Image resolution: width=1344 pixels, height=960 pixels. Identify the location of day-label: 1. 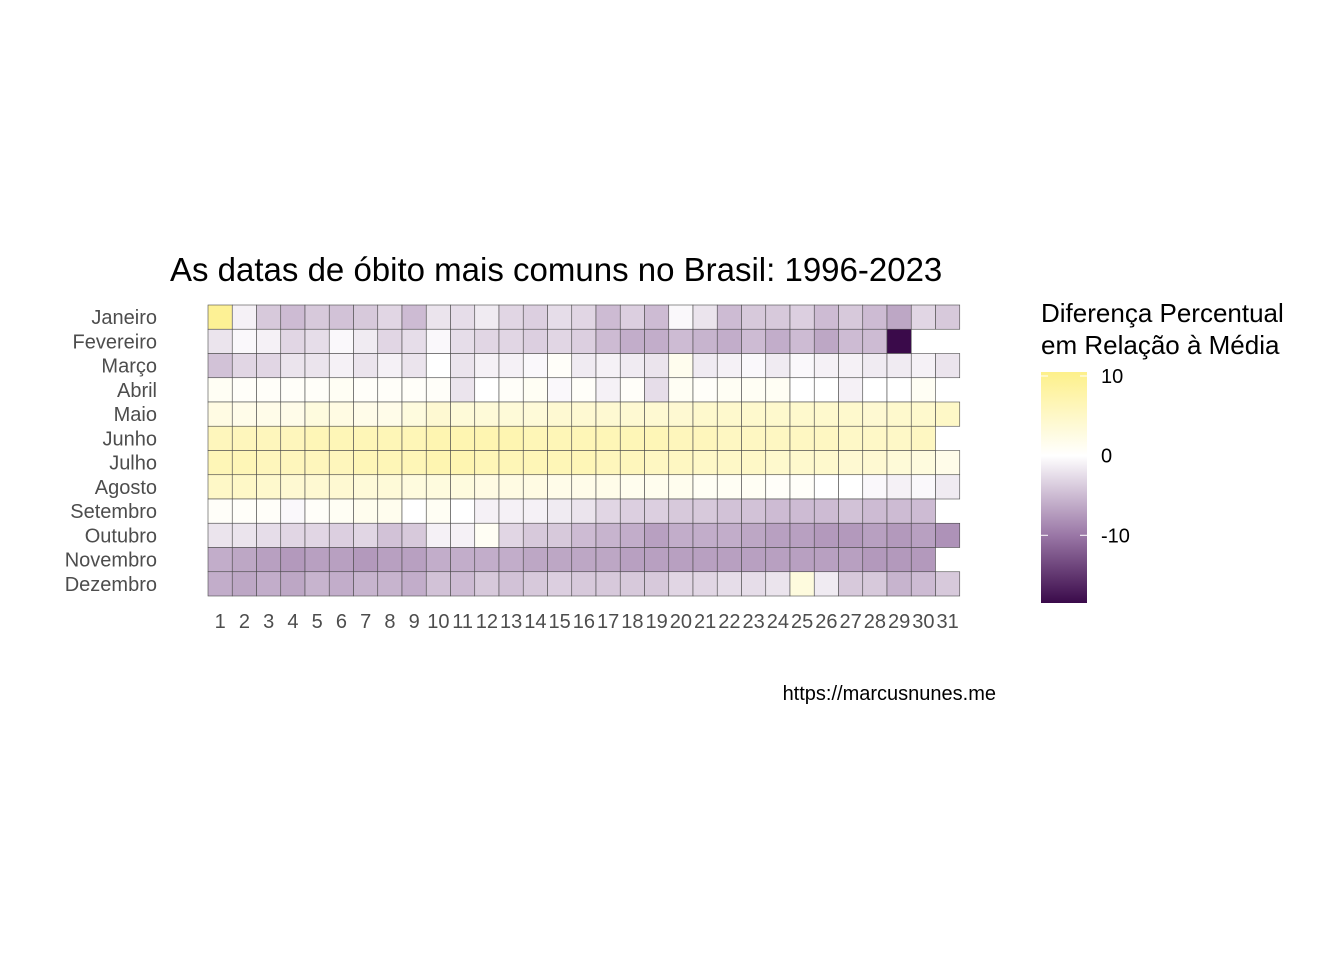
(220, 622).